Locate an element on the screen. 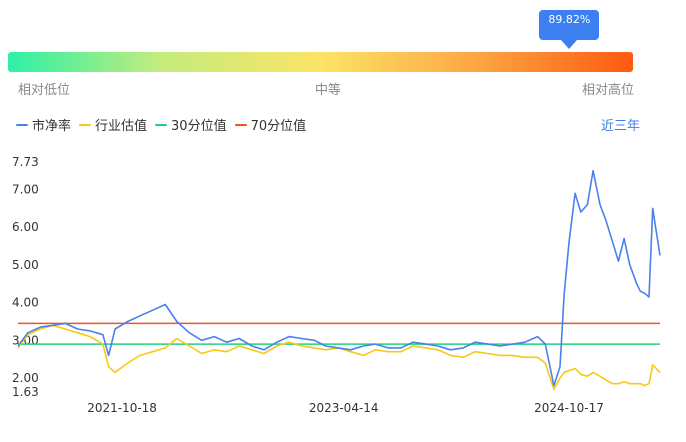 This screenshot has width=686, height=442. legend-item-p30: 30分位值 is located at coordinates (191, 124).